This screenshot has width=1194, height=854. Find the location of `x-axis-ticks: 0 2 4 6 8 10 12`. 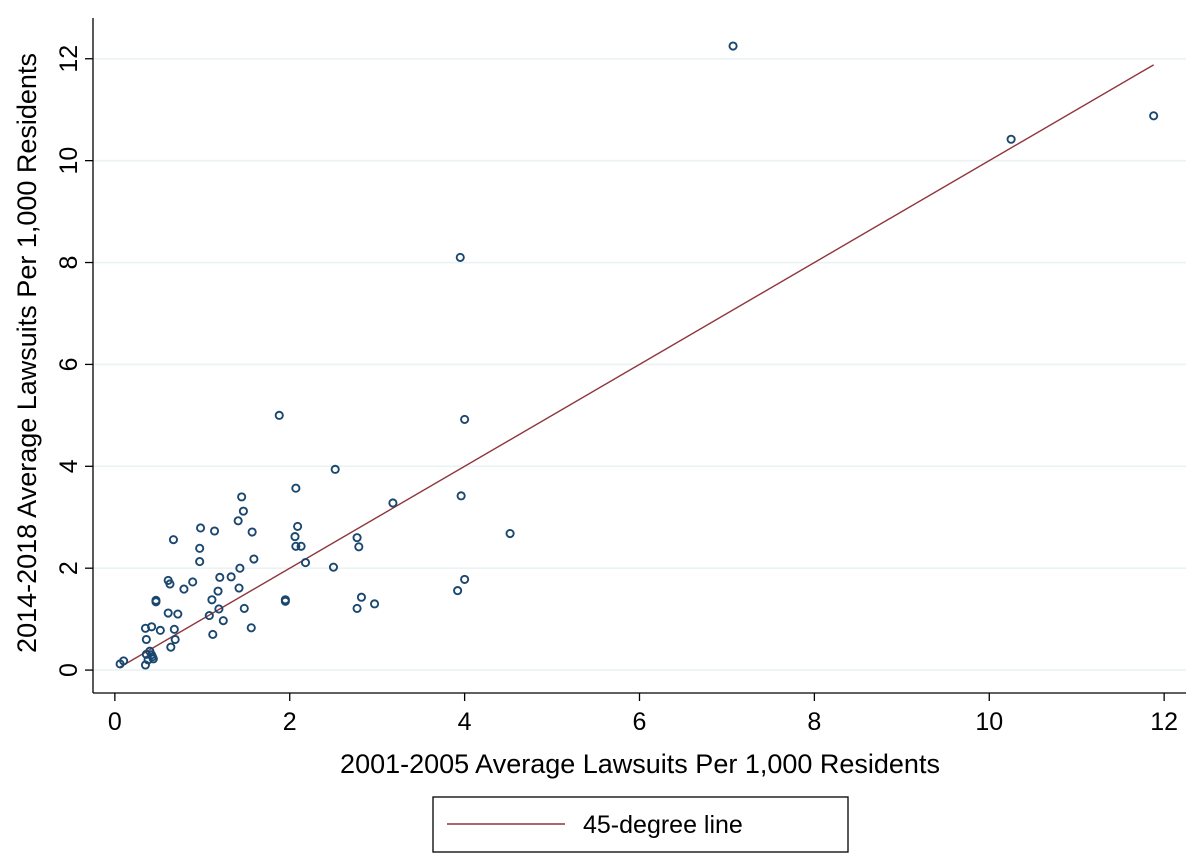

x-axis-ticks: 0 2 4 6 8 10 12 is located at coordinates (643, 714).